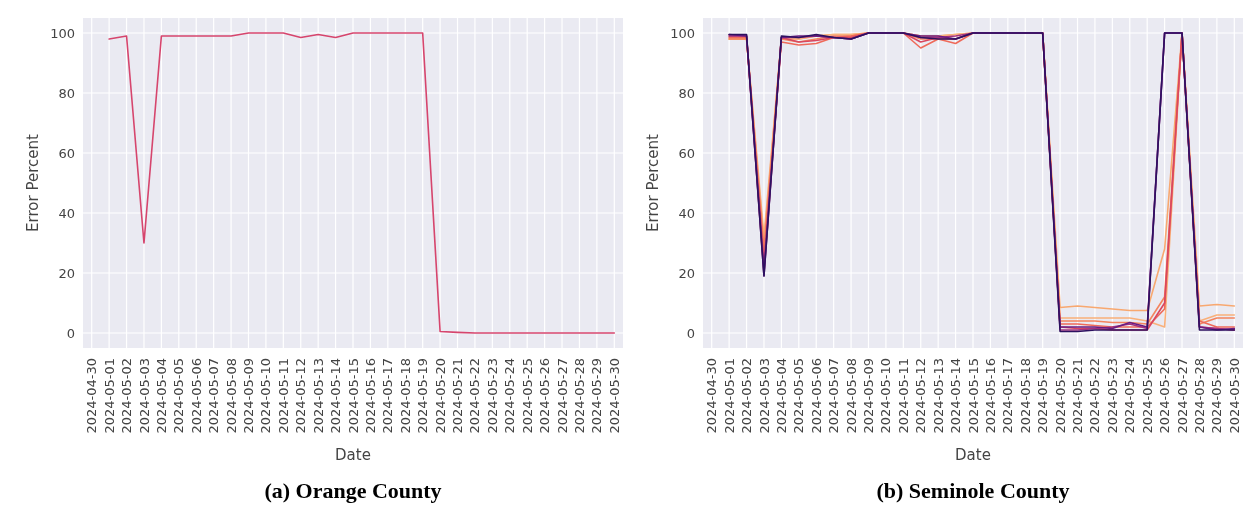 The width and height of the screenshot is (1253, 519). I want to click on text: (a) Orange County, so click(353, 490).